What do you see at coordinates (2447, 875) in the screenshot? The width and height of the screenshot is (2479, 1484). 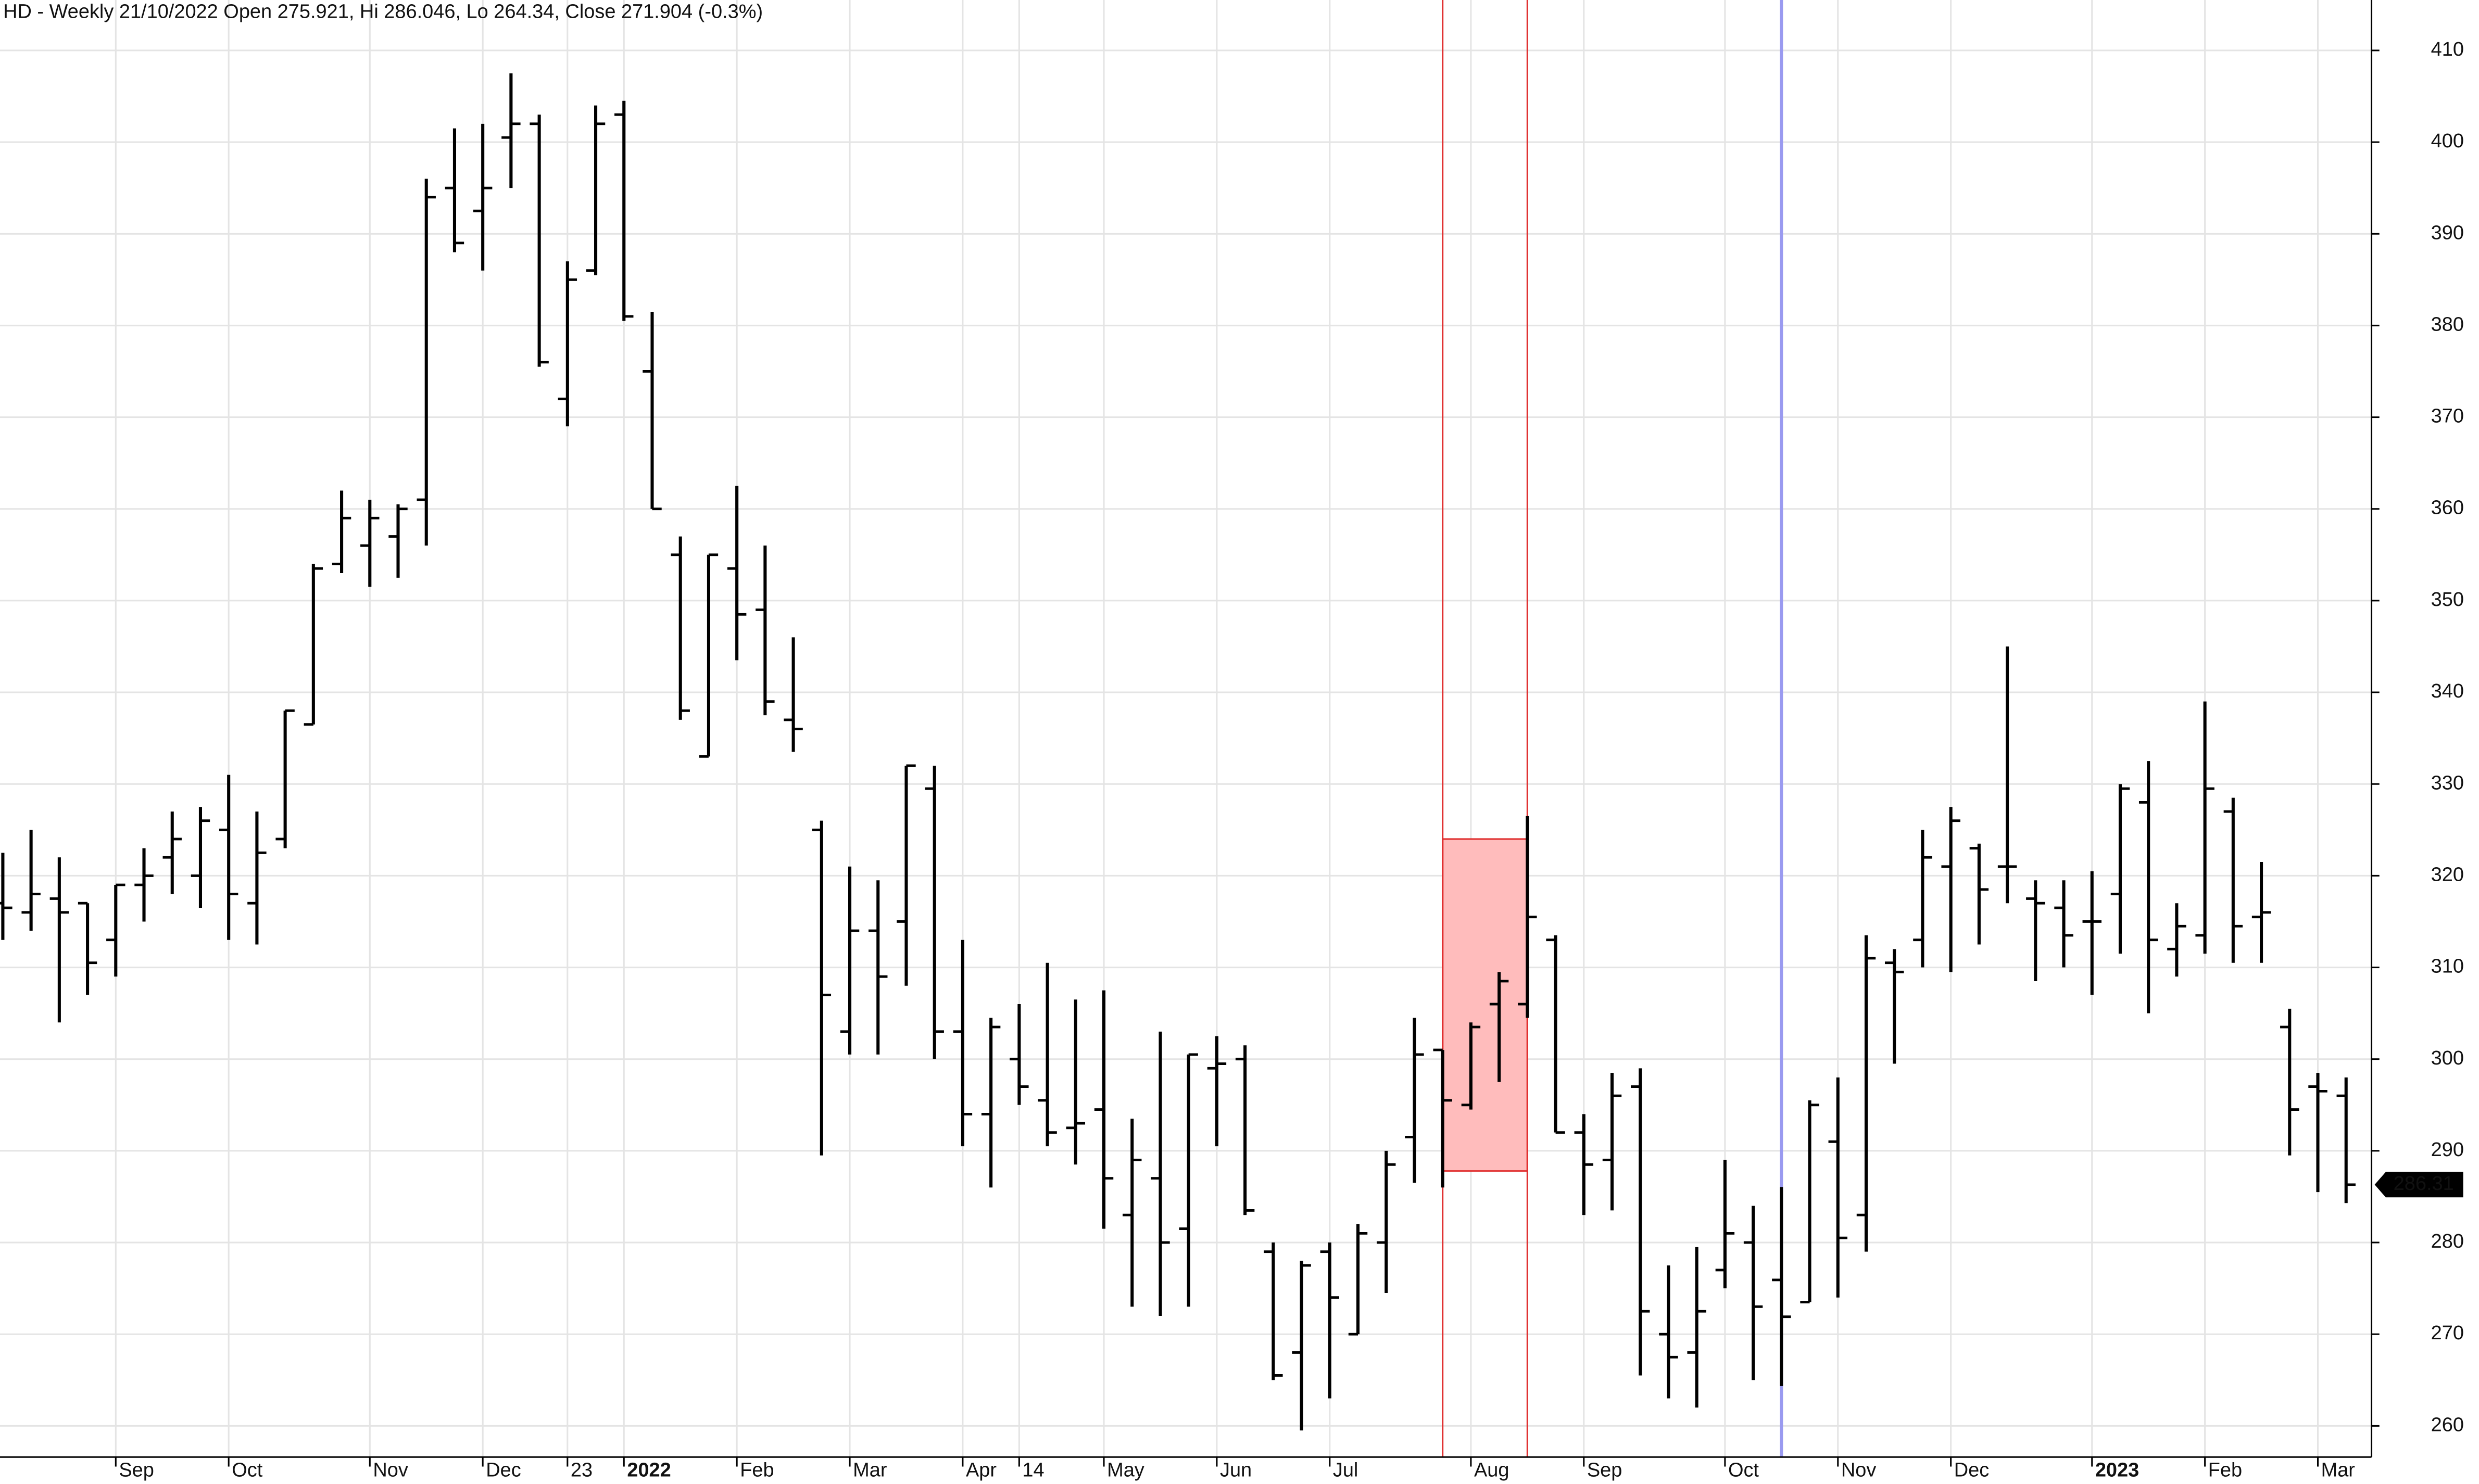 I see `y-tick-label: 320` at bounding box center [2447, 875].